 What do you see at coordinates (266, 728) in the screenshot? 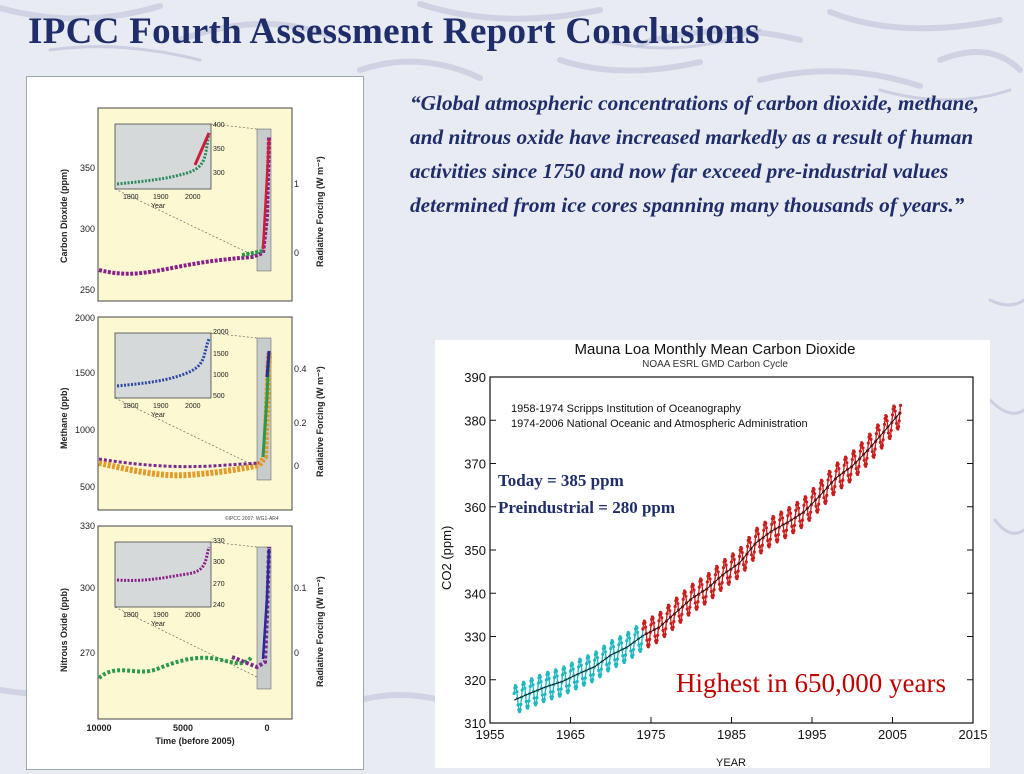
I see `n2o-xtick: 0` at bounding box center [266, 728].